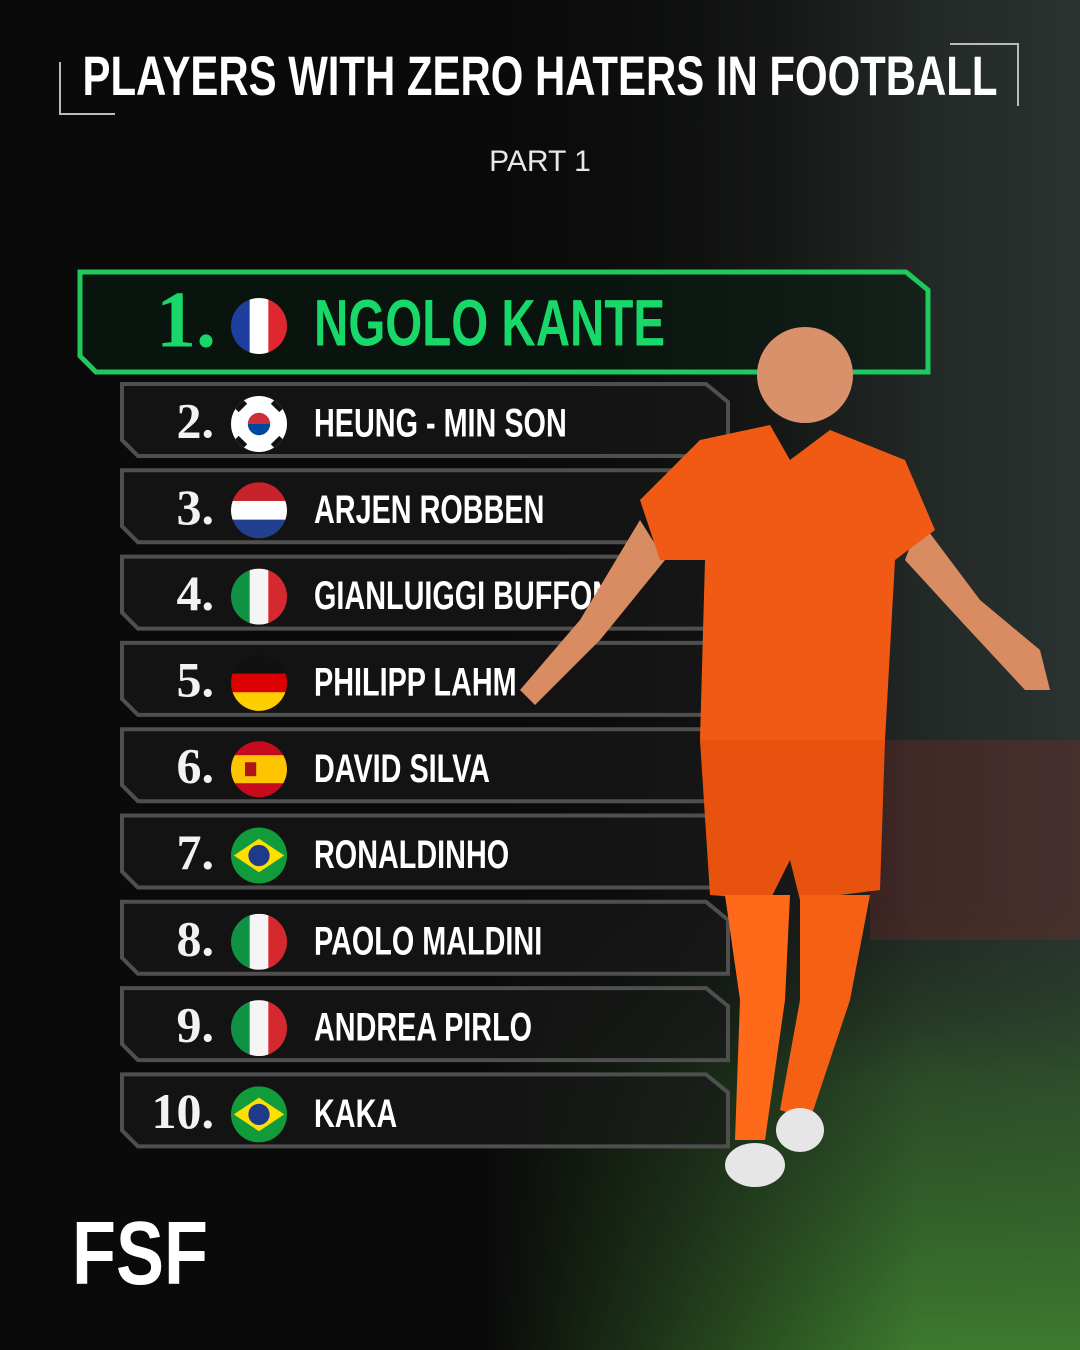 This screenshot has height=1350, width=1080. I want to click on player-name: ARJEN ROBBEN, so click(429, 509).